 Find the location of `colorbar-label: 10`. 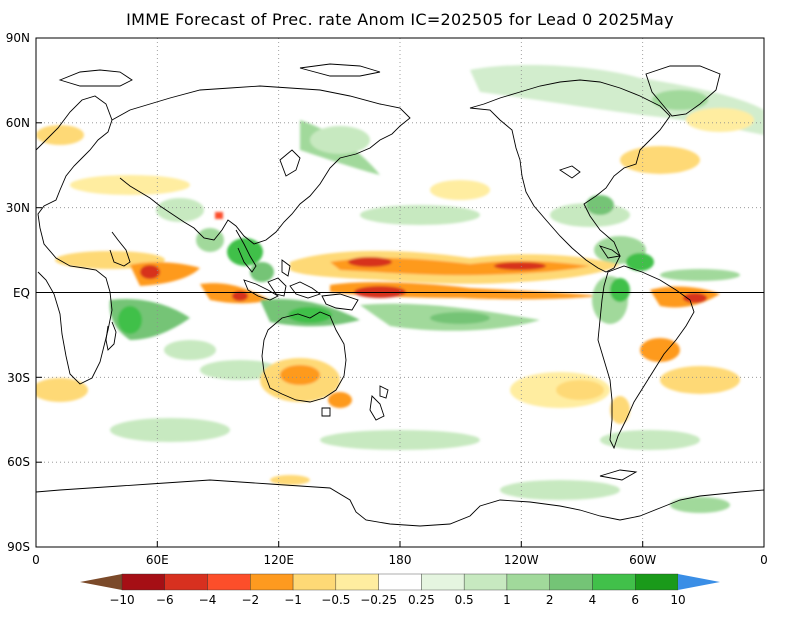

colorbar-label: 10 is located at coordinates (677, 600).